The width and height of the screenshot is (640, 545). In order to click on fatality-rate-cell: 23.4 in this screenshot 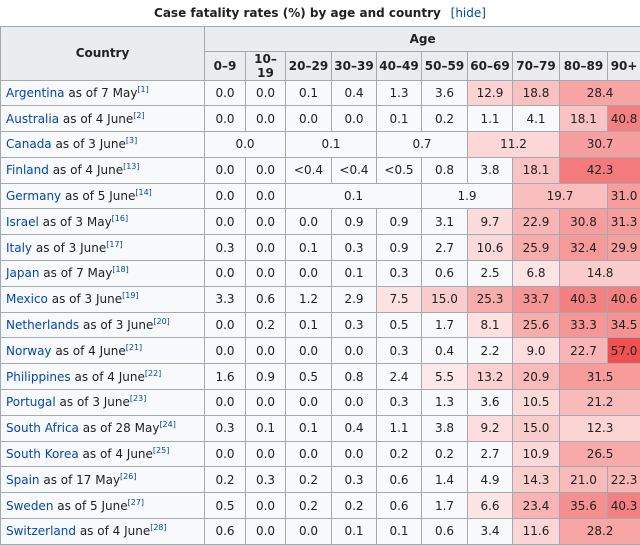, I will do `click(536, 506)`.